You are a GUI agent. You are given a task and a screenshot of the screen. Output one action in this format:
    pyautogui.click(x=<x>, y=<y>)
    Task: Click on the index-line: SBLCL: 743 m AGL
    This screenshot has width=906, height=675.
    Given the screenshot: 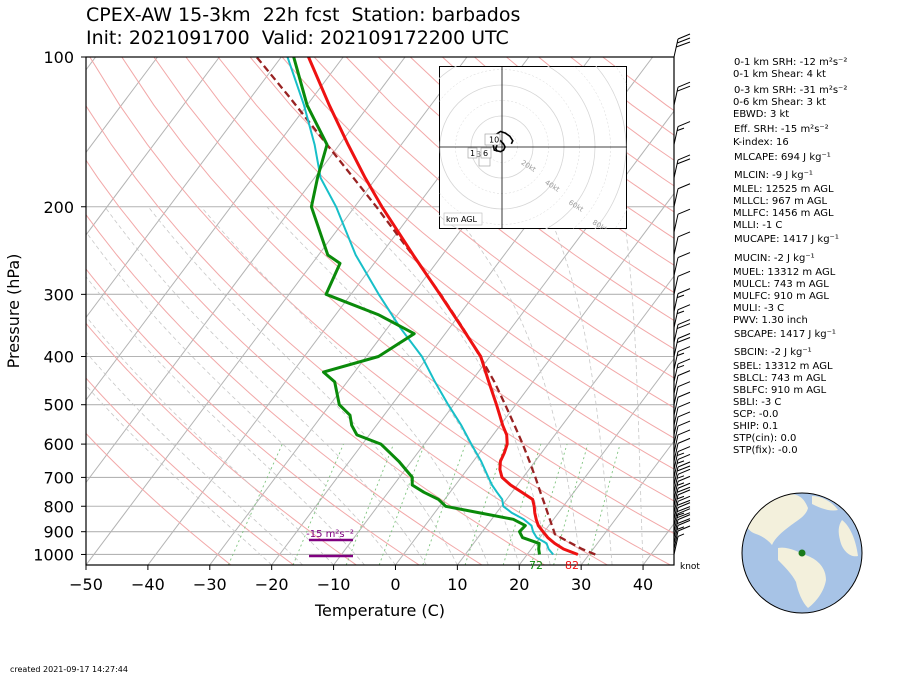 What is the action you would take?
    pyautogui.click(x=780, y=378)
    